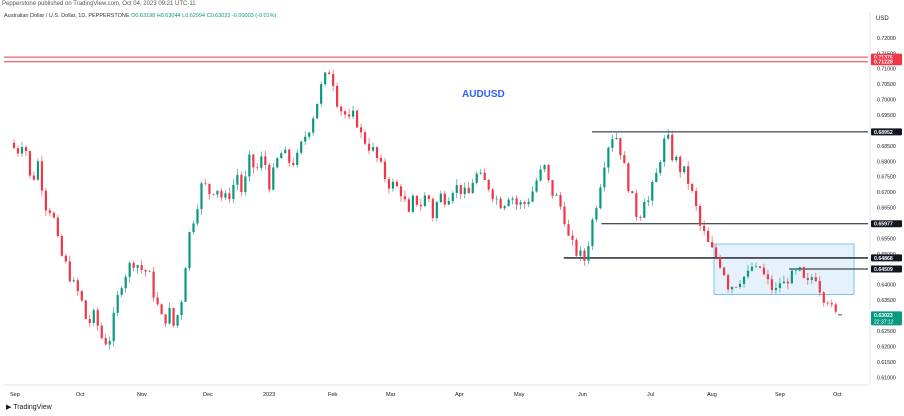  Describe the element at coordinates (886, 332) in the screenshot. I see `y-tick-label: 0.62500` at that location.